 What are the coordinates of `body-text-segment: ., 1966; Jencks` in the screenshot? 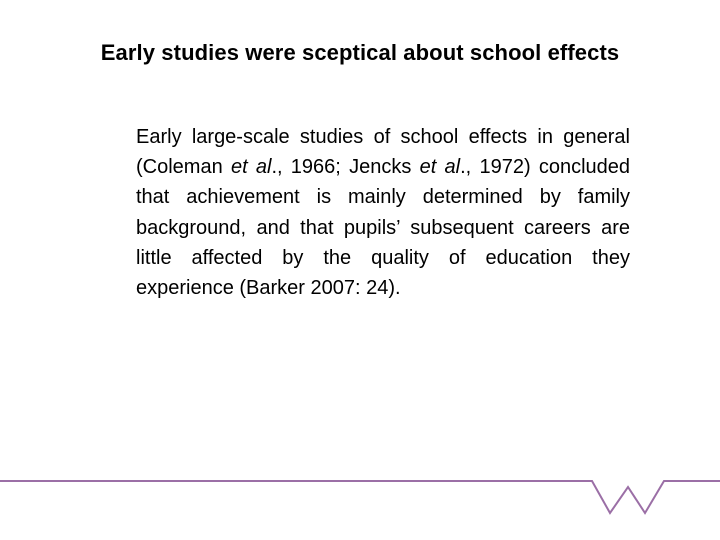 It's located at (345, 167).